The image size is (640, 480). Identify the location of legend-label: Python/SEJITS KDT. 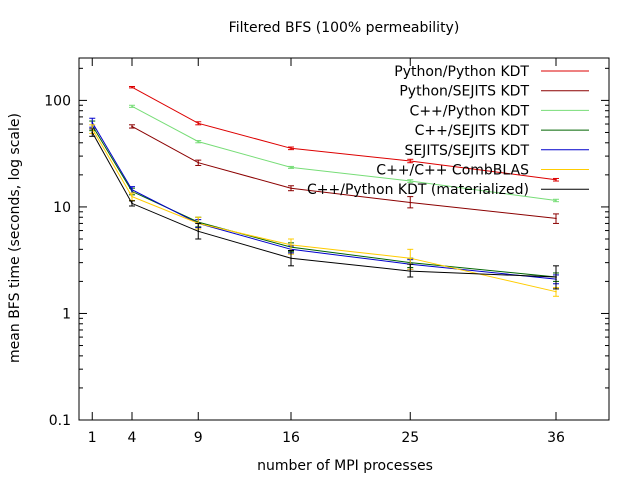
(464, 92).